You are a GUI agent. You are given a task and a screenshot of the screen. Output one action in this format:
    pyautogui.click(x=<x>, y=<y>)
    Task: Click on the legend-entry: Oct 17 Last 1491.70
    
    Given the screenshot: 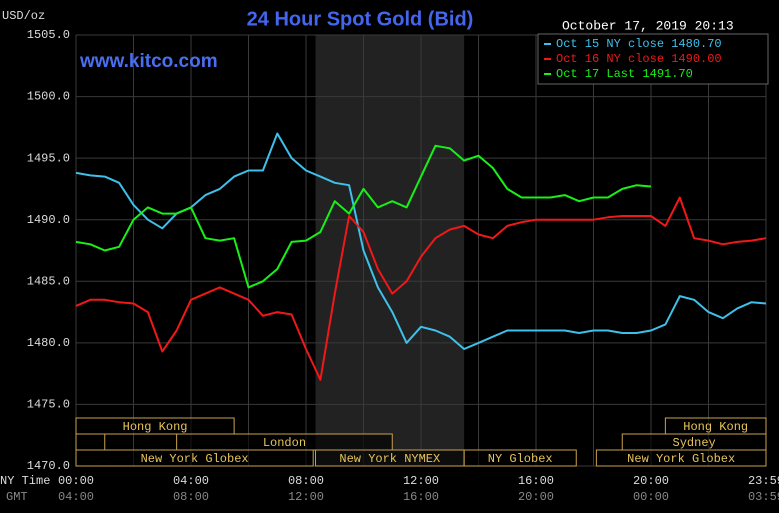 What is the action you would take?
    pyautogui.click(x=624, y=74)
    